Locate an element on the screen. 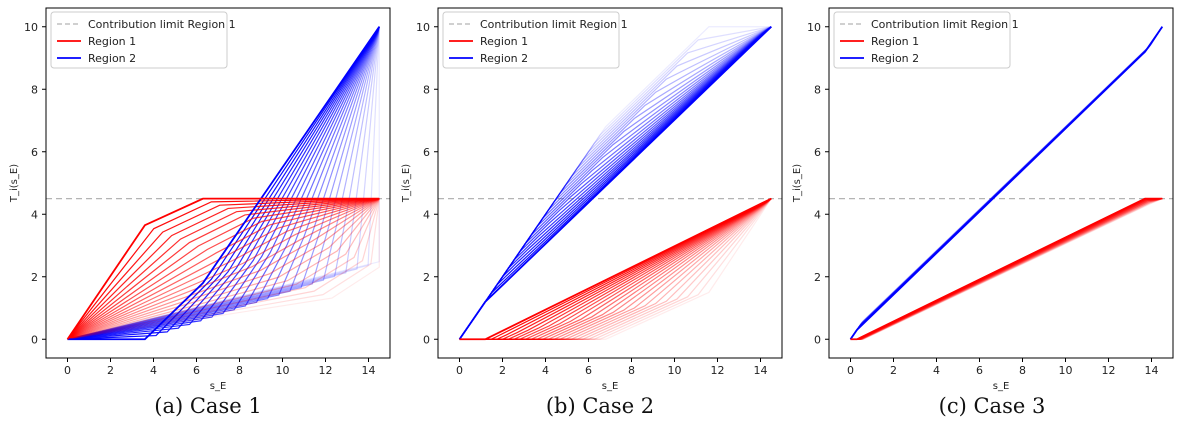  x-tick-label: 4 is located at coordinates (936, 370).